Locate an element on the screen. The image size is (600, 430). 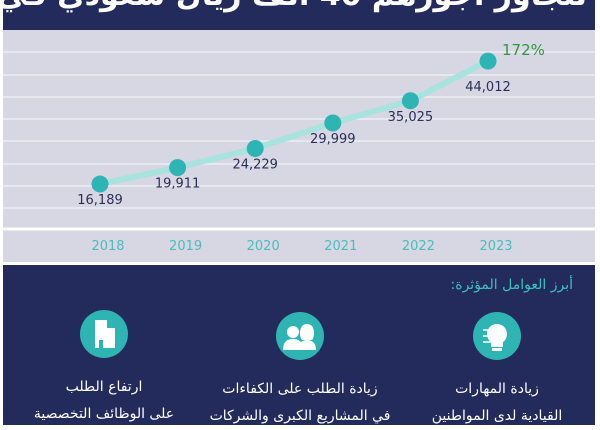
x-tick-label: 2018 is located at coordinates (107, 246).